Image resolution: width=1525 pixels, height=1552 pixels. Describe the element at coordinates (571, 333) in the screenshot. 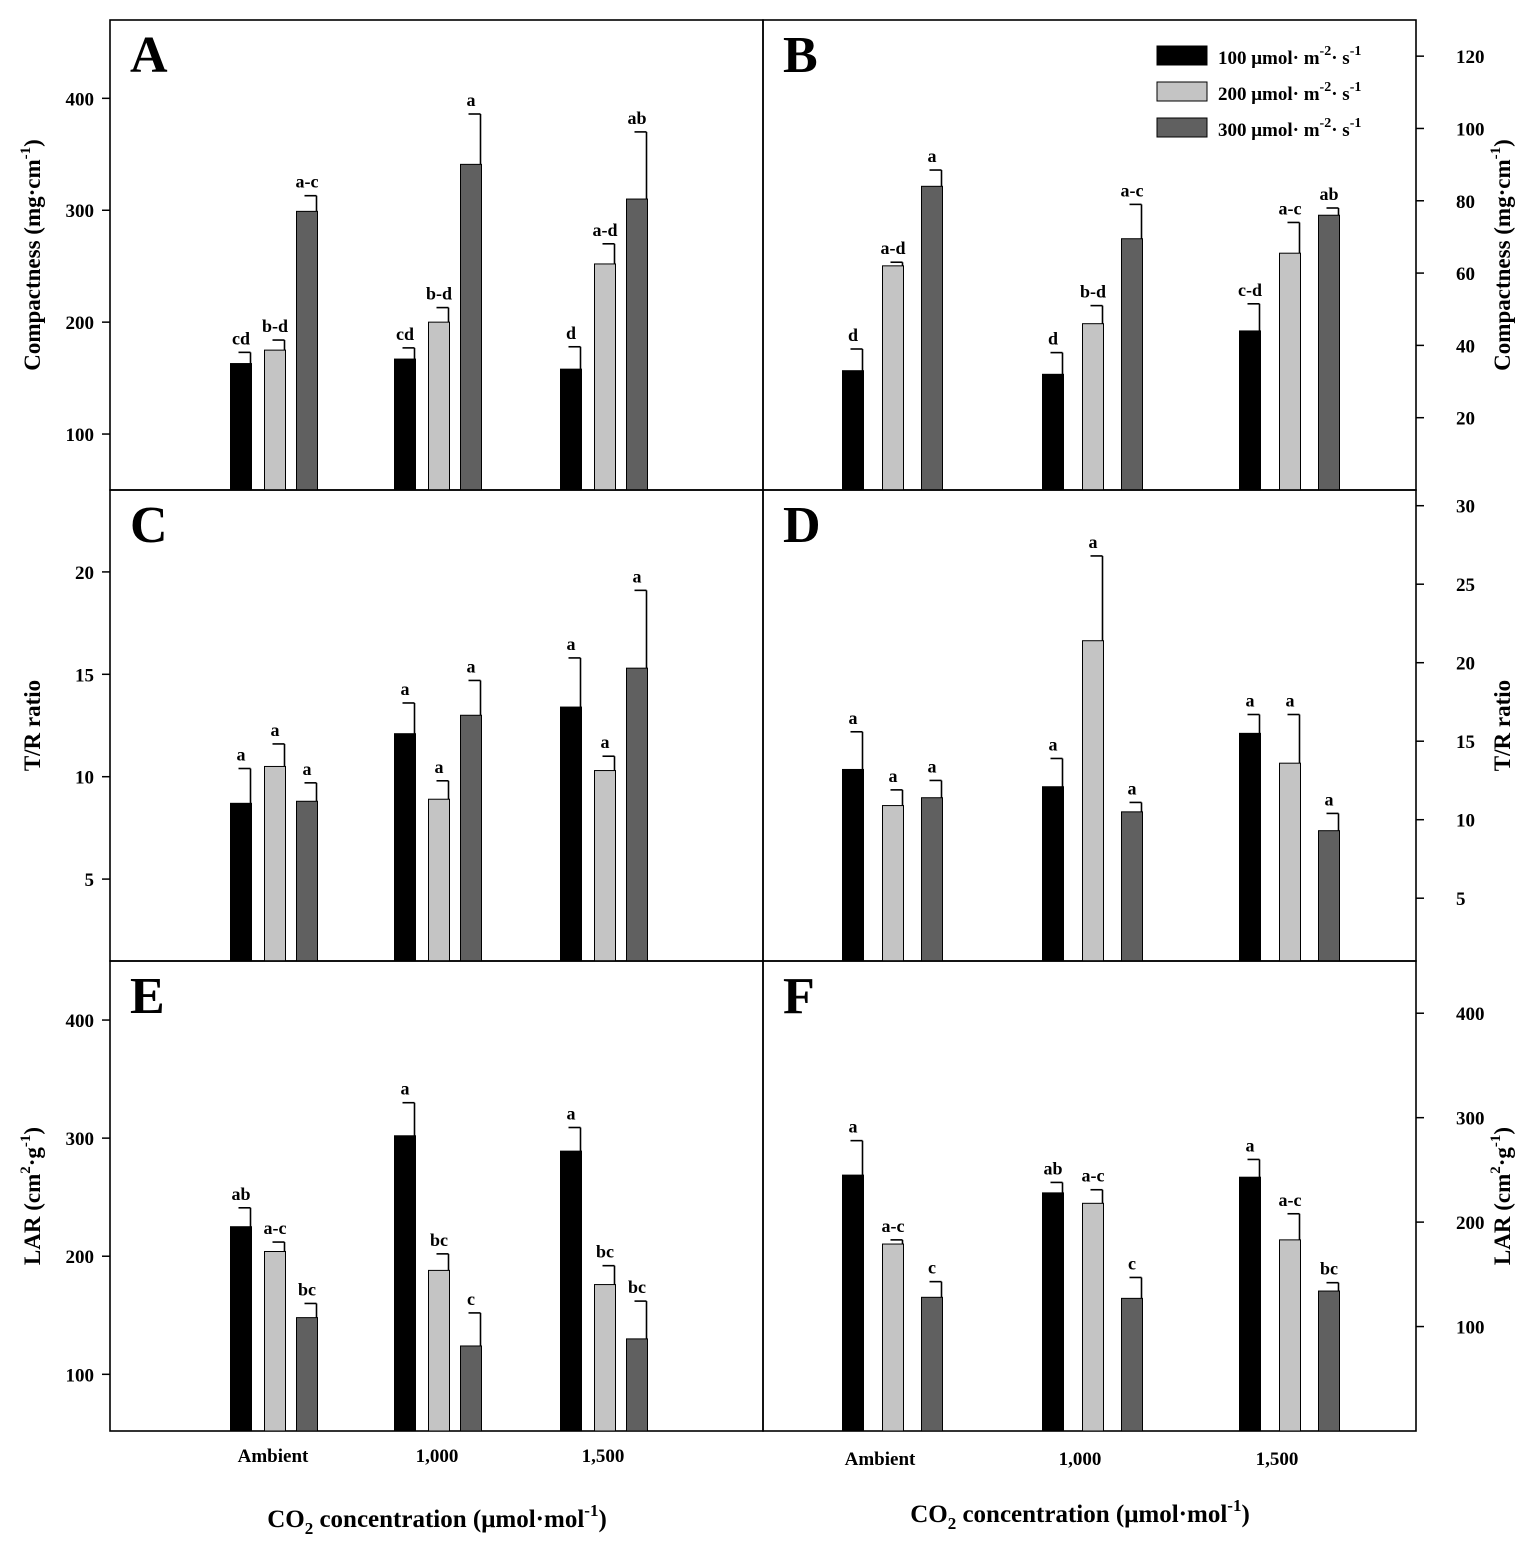

I see `significance-label: d` at that location.